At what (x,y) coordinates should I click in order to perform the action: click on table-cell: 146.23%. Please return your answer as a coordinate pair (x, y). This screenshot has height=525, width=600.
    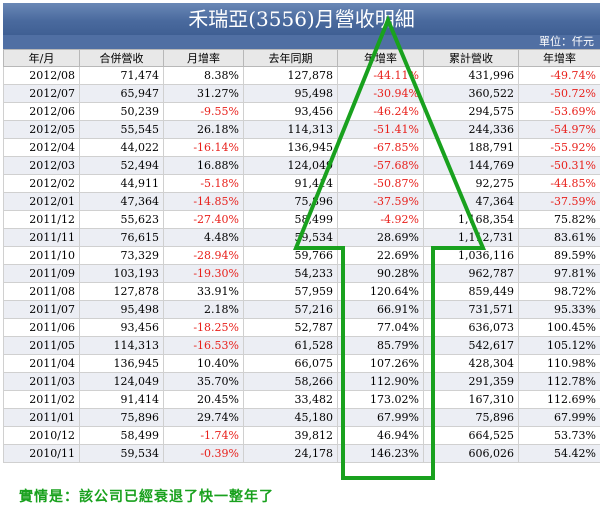
    Looking at the image, I should click on (380, 453).